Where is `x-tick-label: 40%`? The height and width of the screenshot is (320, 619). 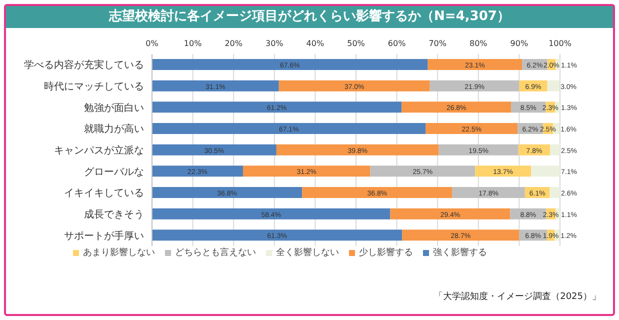
x-tick-label: 40% is located at coordinates (315, 43).